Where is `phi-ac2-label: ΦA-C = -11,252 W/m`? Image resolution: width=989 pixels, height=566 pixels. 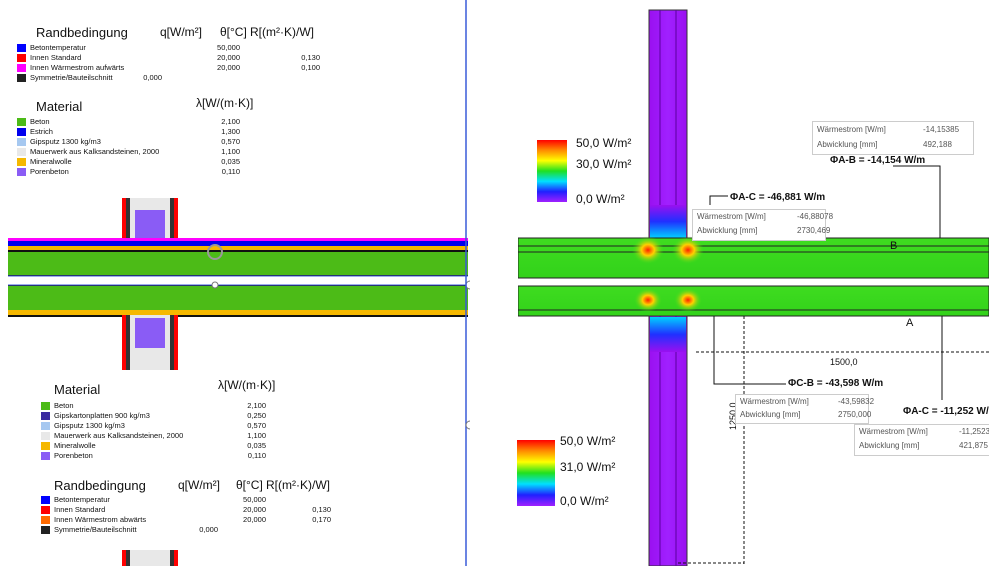
phi-ac2-label: ΦA-C = -11,252 W/m is located at coordinates (946, 411).